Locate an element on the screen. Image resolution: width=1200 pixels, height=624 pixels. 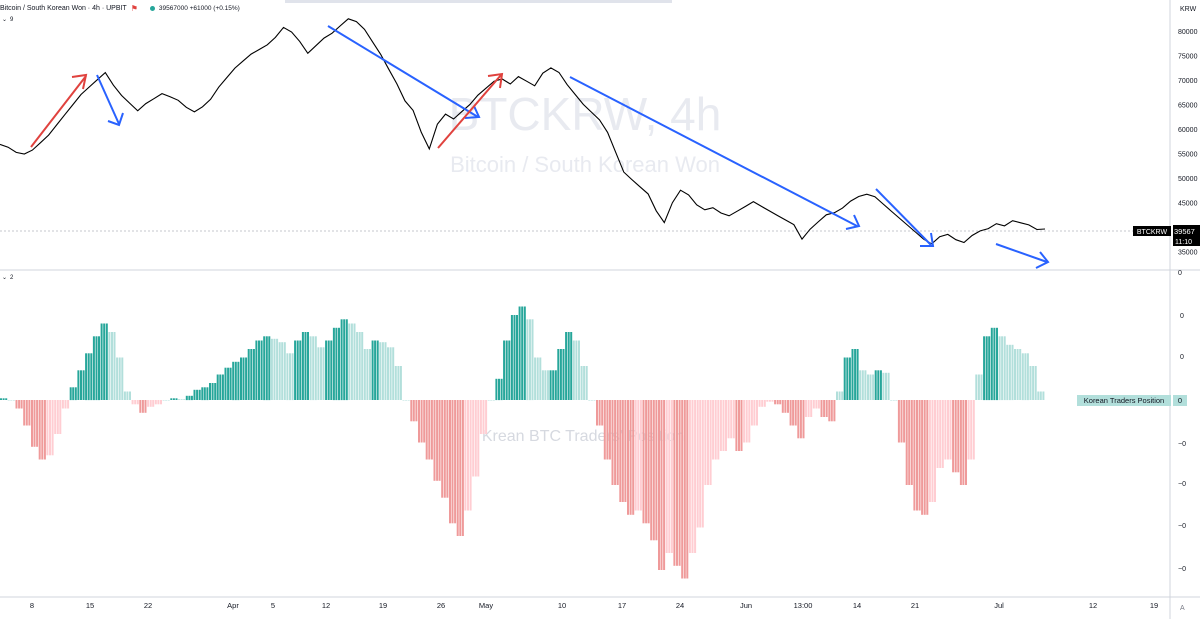
time-tick: Jun is located at coordinates (746, 605).